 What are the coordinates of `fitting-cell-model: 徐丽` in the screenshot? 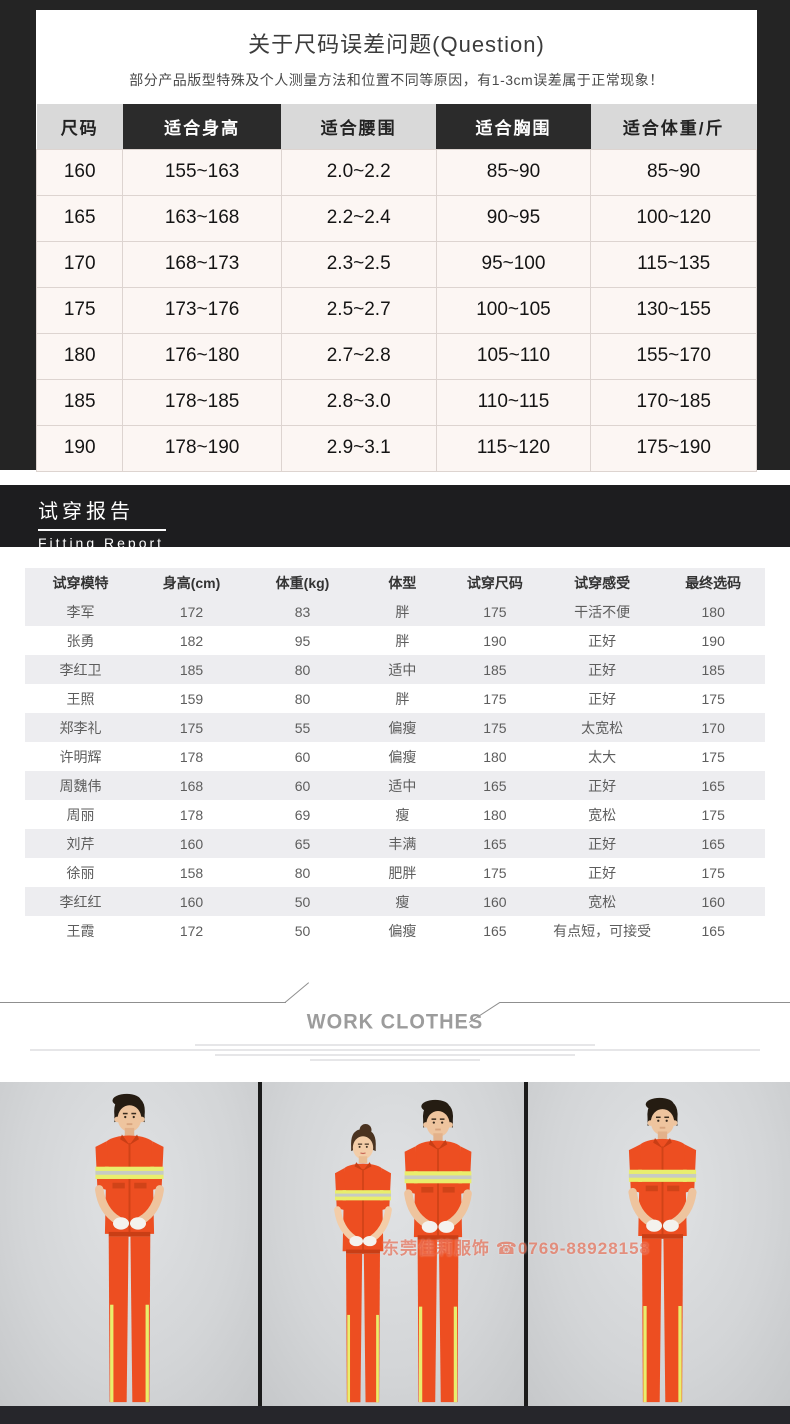 It's located at (80, 872).